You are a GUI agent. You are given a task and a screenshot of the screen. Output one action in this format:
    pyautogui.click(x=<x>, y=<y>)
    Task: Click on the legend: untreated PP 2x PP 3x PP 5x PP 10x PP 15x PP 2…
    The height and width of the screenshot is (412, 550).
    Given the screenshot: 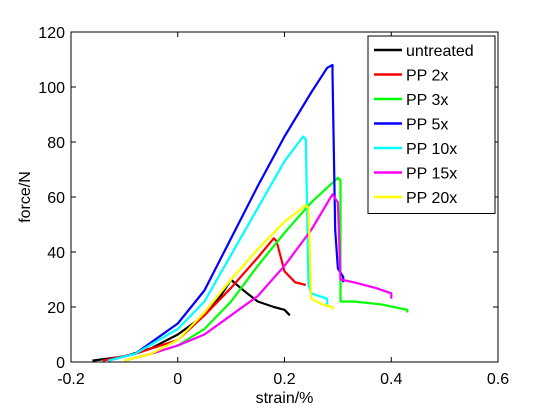 What is the action you would take?
    pyautogui.click(x=431, y=124)
    